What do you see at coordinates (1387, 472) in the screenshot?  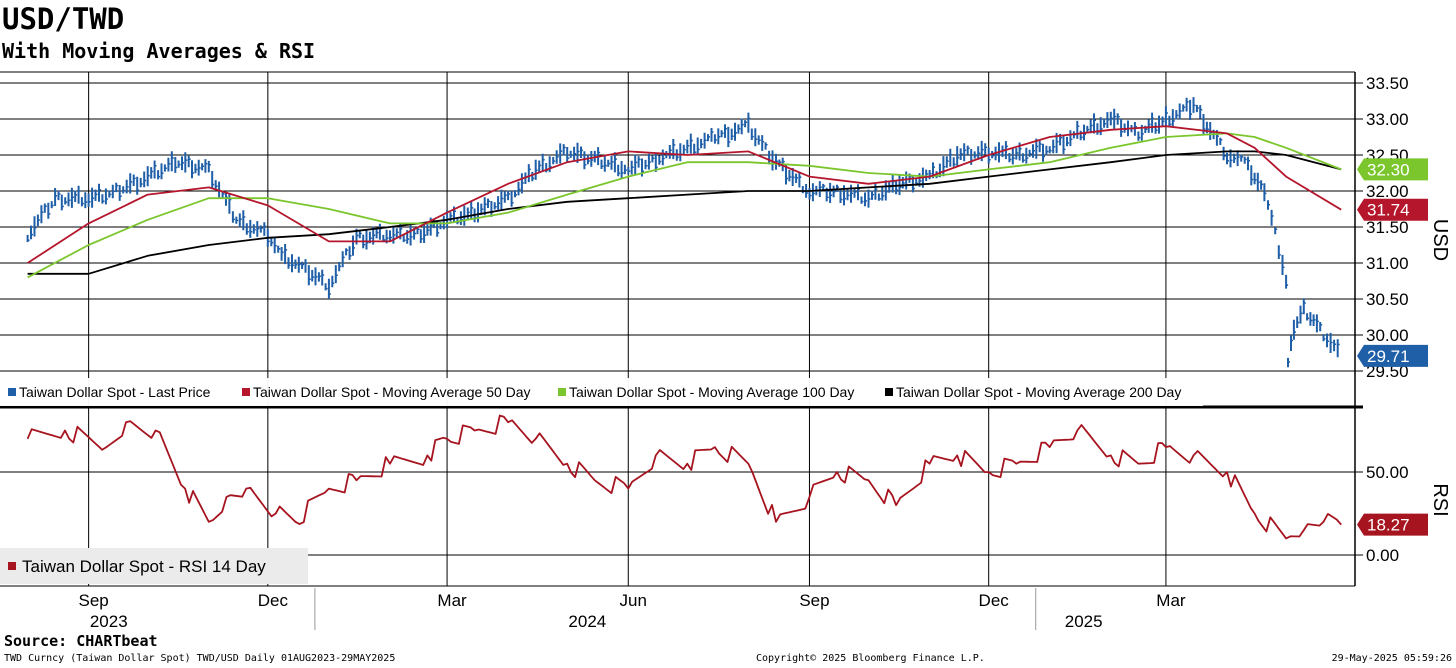 I see `rsi-y-tick-label: 50.00` at bounding box center [1387, 472].